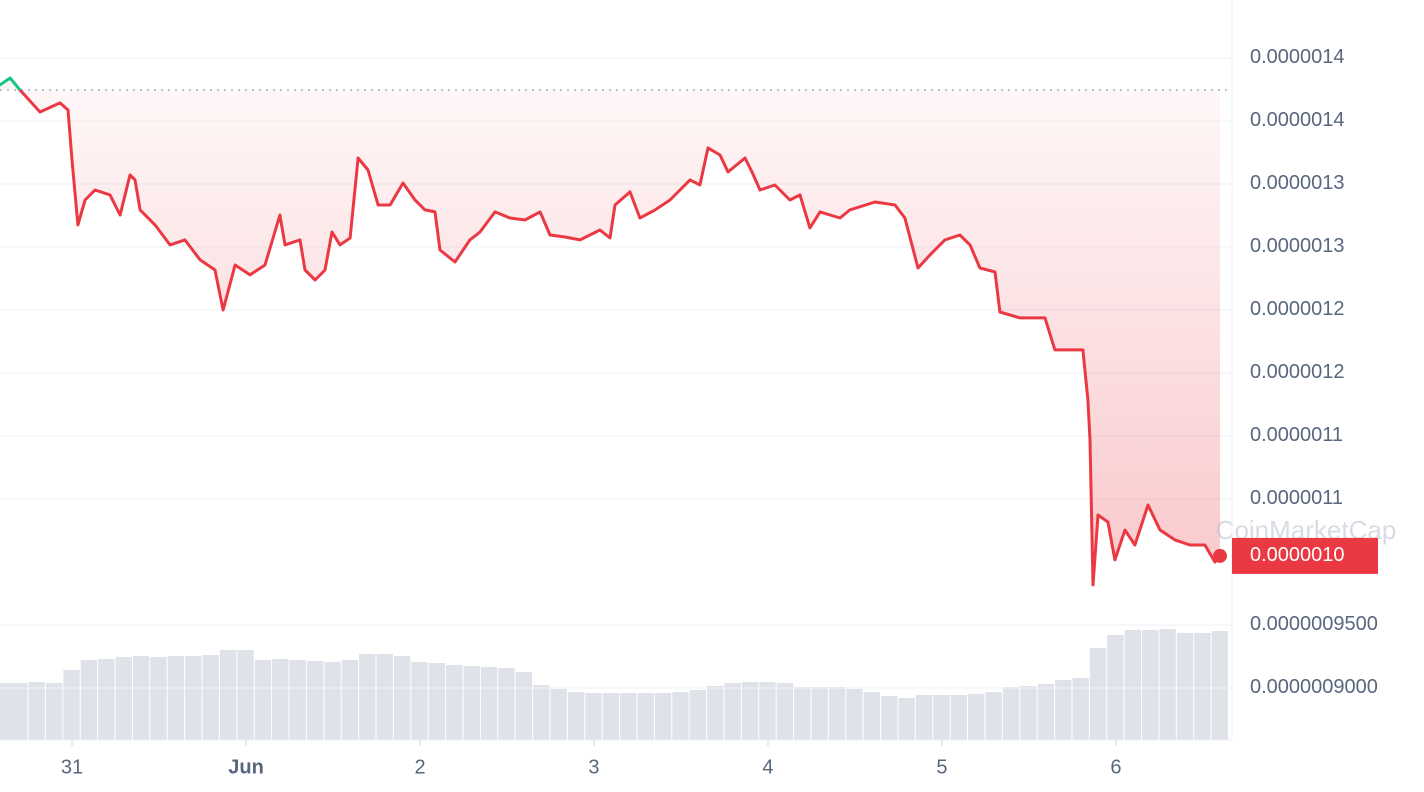 The image size is (1424, 792). I want to click on price-tag-label: 0.0000010, so click(1297, 555).